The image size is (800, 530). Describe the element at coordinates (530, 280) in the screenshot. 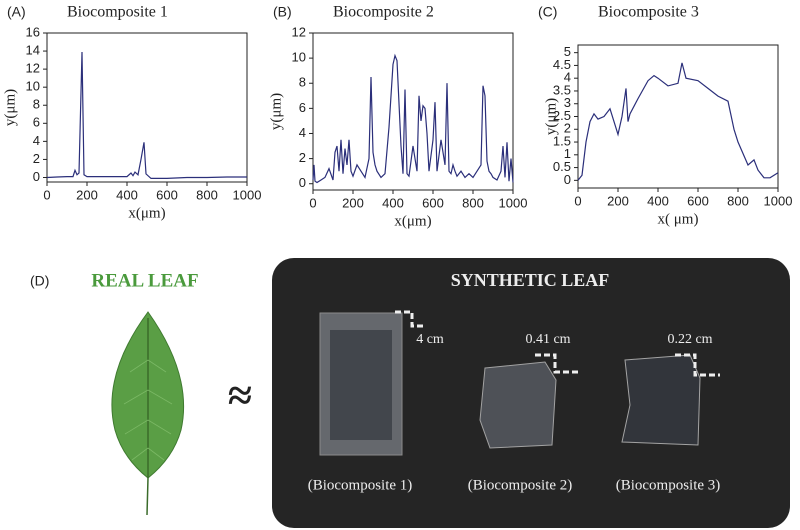

I see `synthetic-leaf-title: SYNTHETIC LEAF` at that location.